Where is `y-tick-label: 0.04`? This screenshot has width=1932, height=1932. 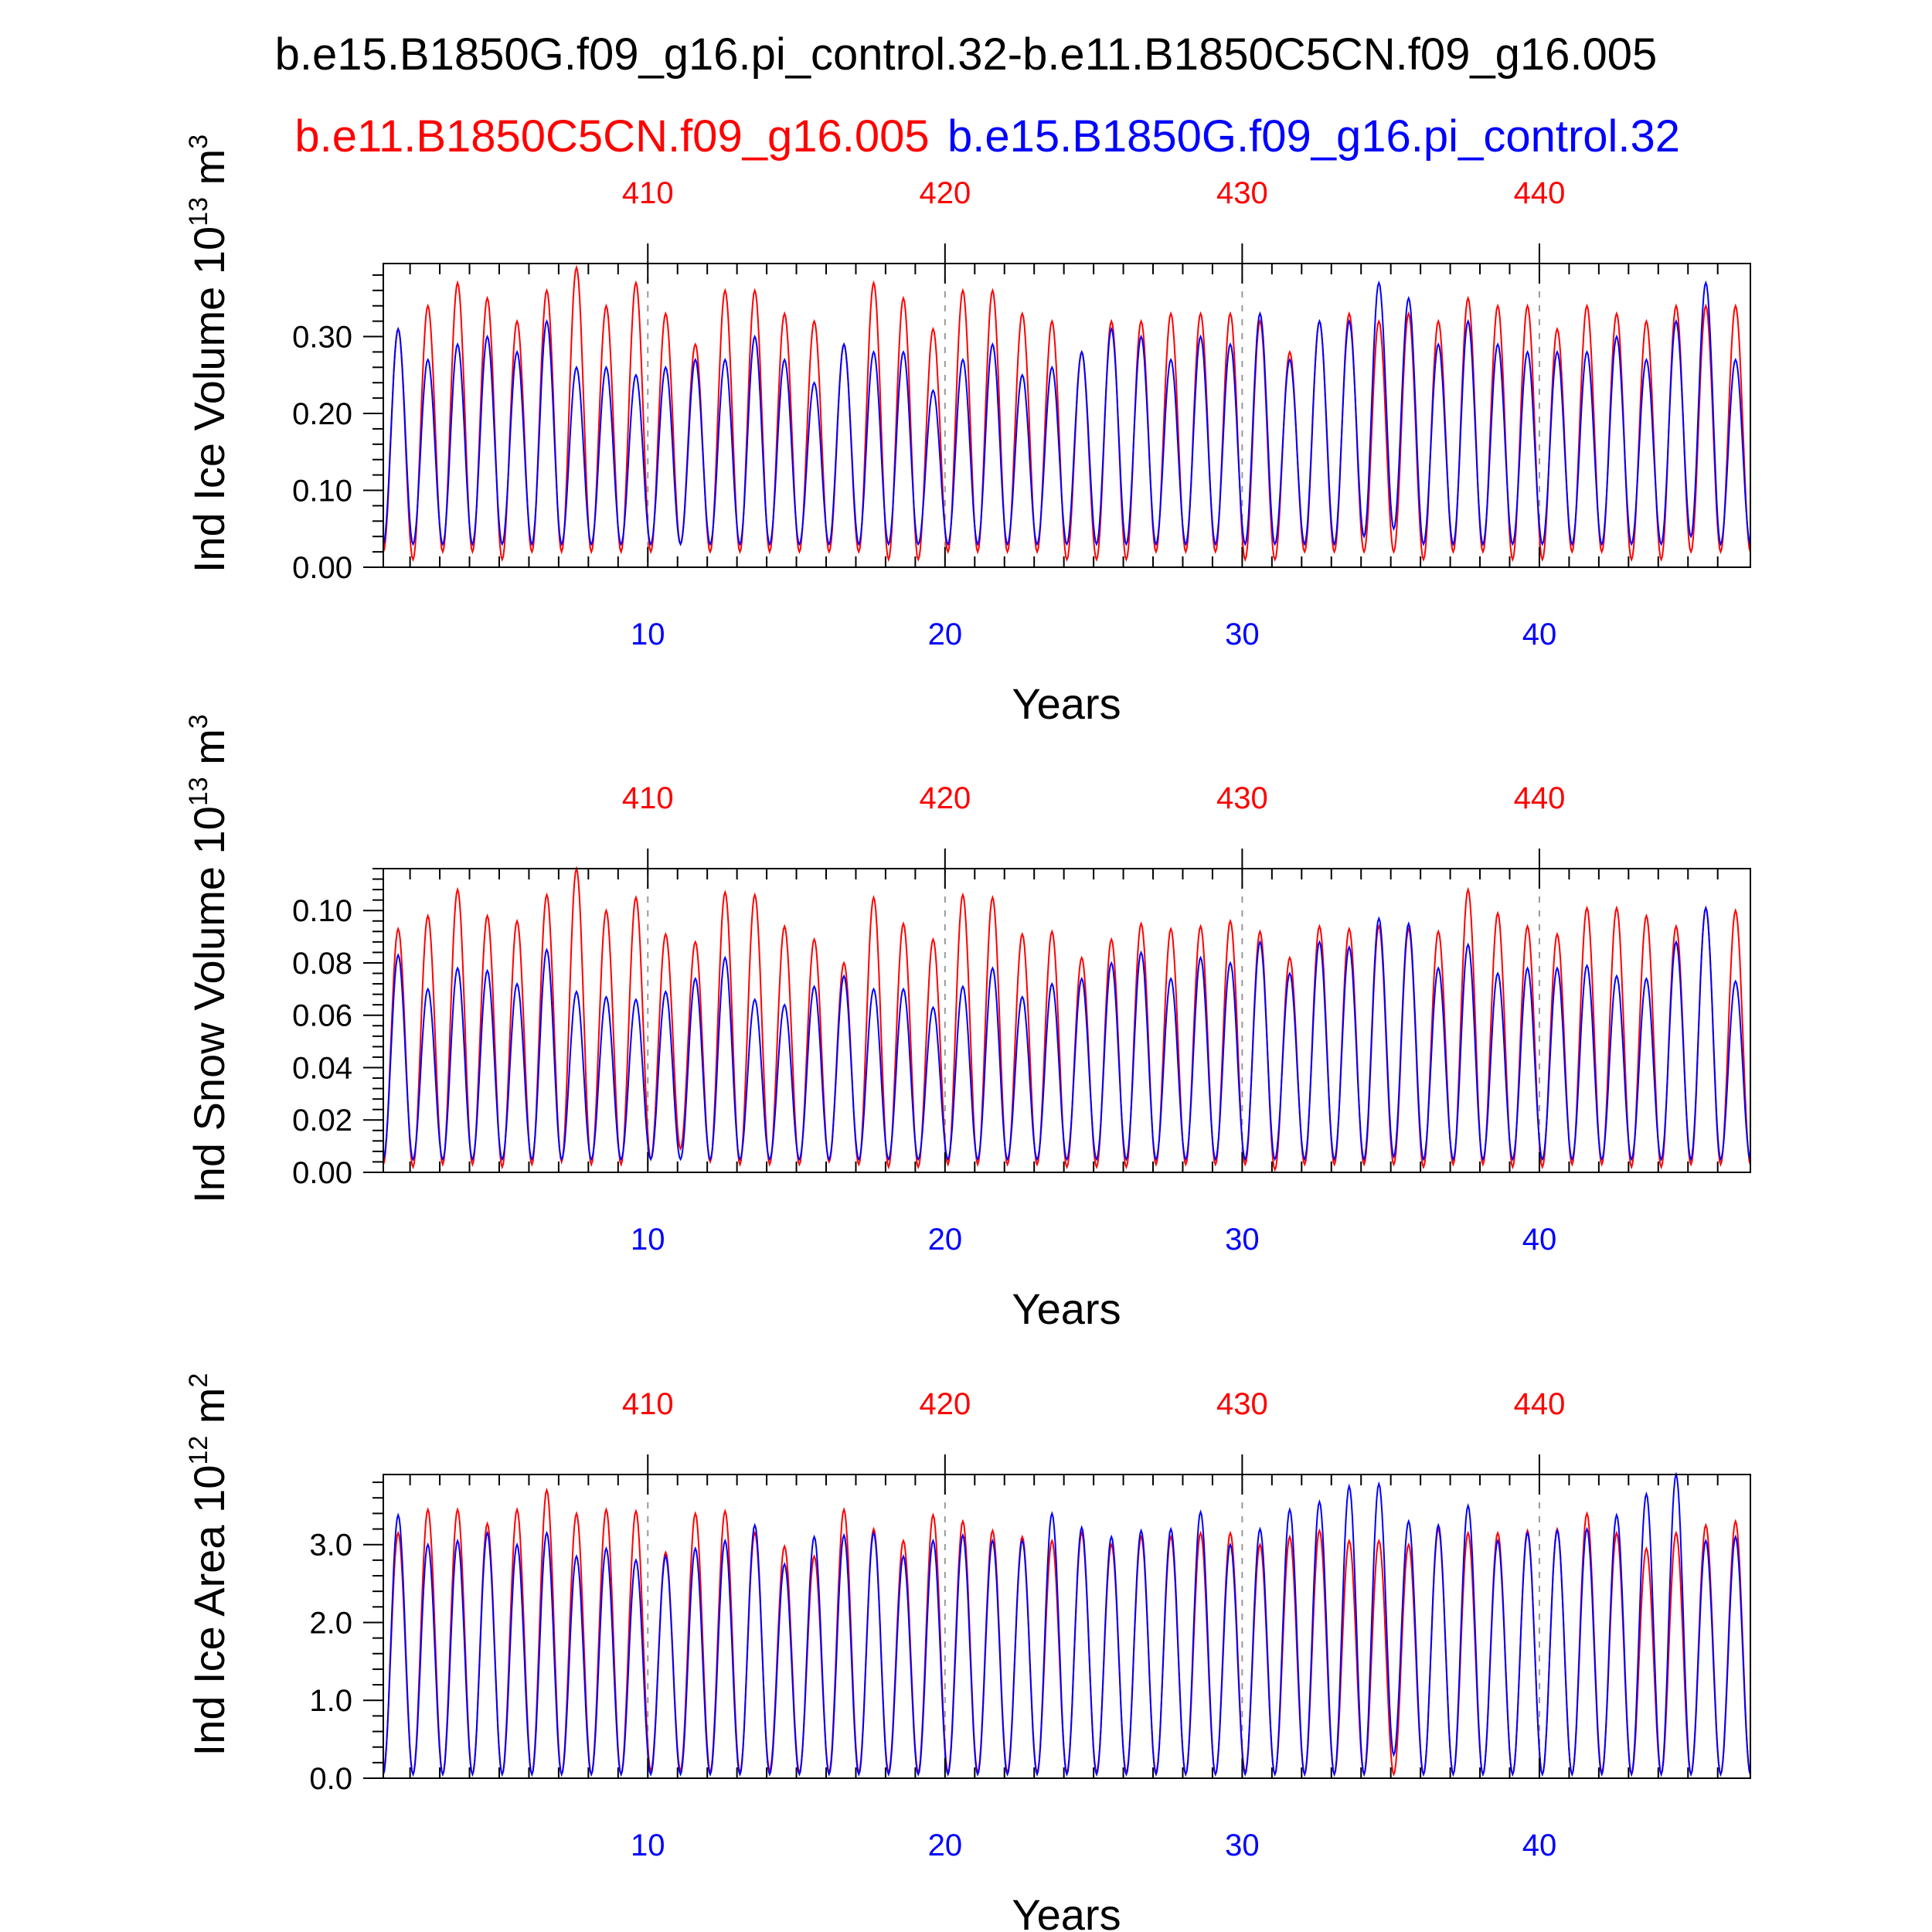 y-tick-label: 0.04 is located at coordinates (322, 1068).